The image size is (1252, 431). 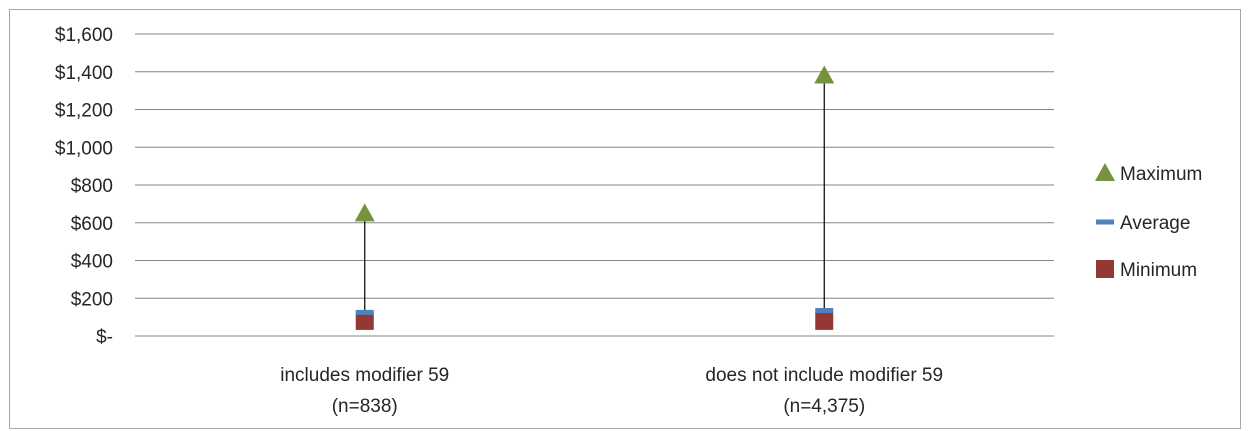 I want to click on legend-maximum-symbol, so click(x=1105, y=172).